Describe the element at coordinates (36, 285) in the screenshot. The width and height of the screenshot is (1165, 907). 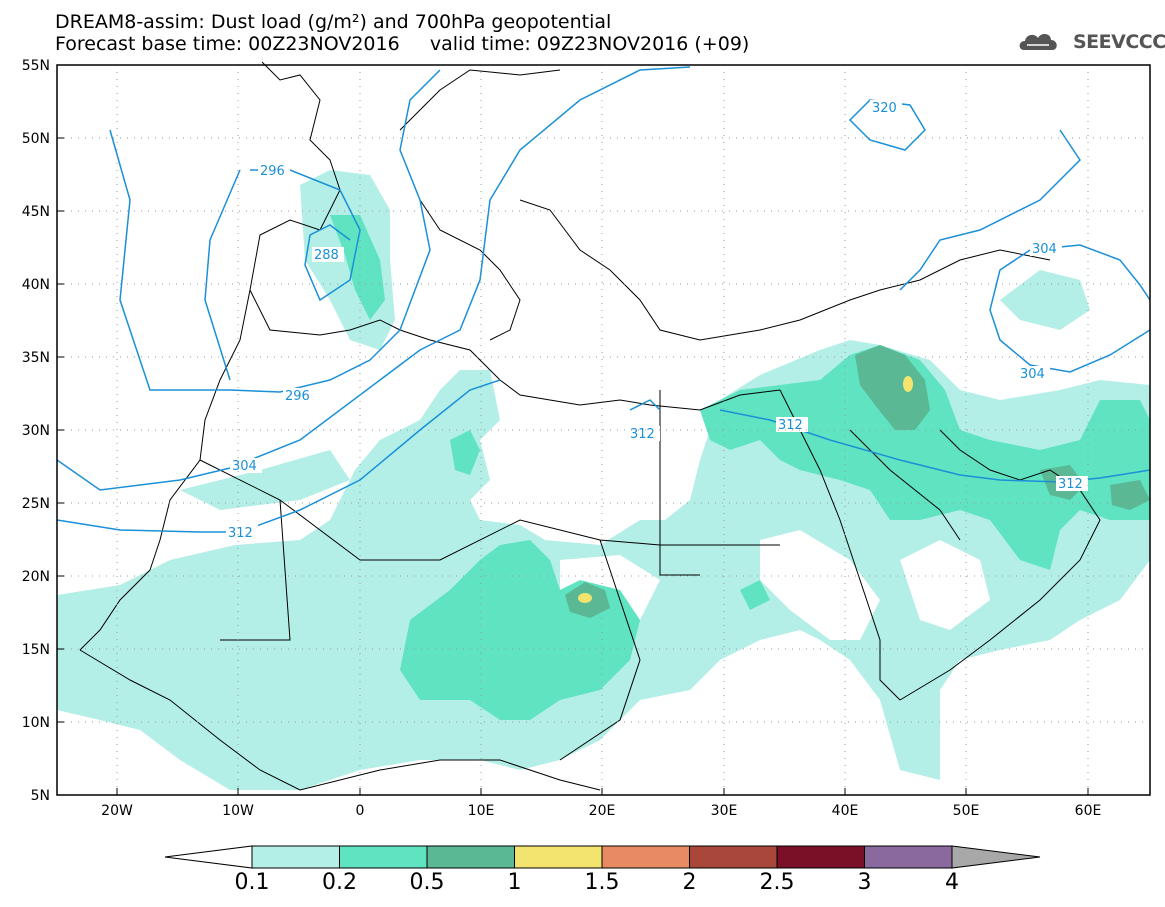
I see `lat-tick-label: 40N` at that location.